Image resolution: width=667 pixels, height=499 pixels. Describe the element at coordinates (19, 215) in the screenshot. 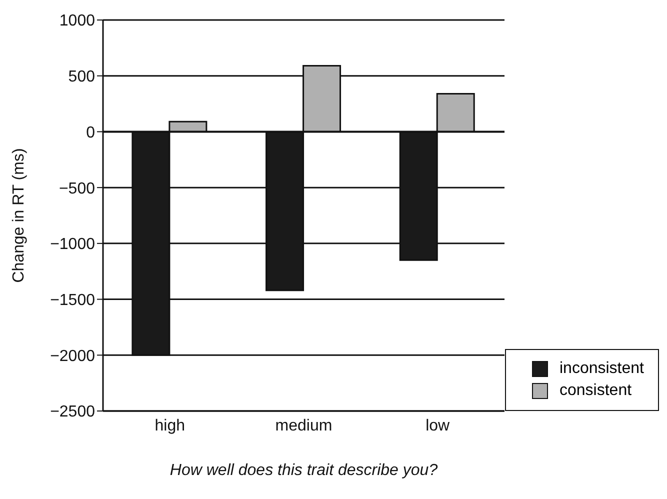

I see `y-axis-title: Change in RT (ms)` at that location.